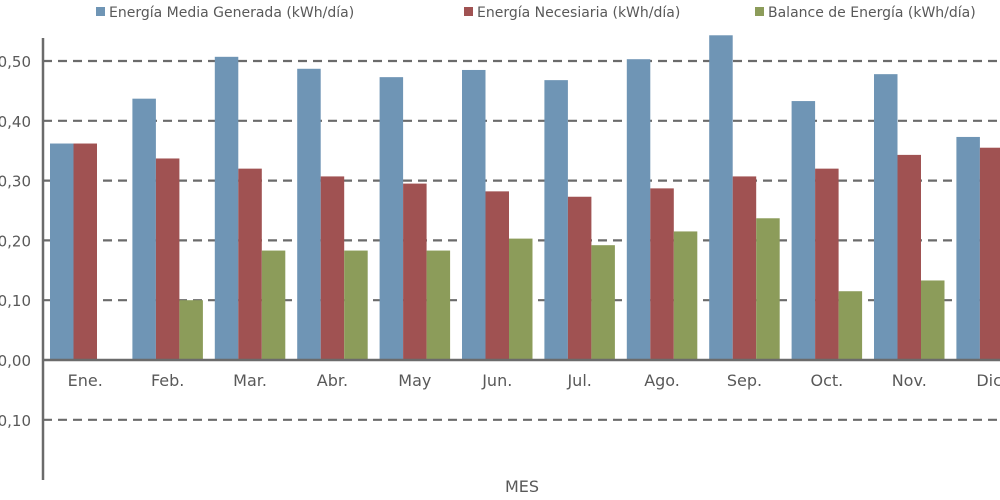 This screenshot has width=1000, height=500. I want to click on y-tick-label: 0,20, so click(15, 241).